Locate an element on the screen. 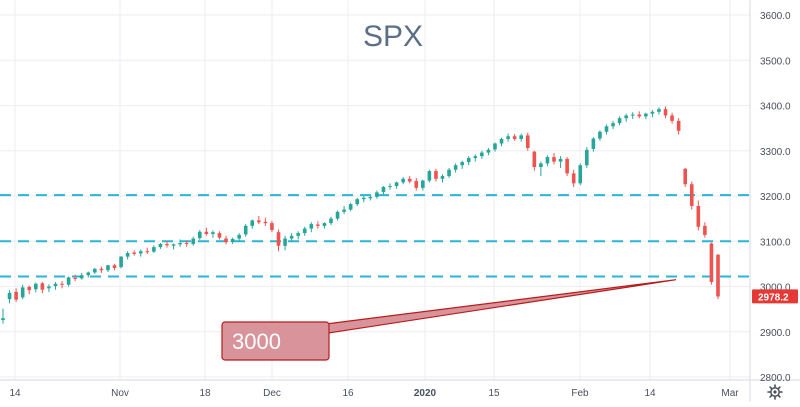 This screenshot has height=407, width=800. callout-box is located at coordinates (275, 341).